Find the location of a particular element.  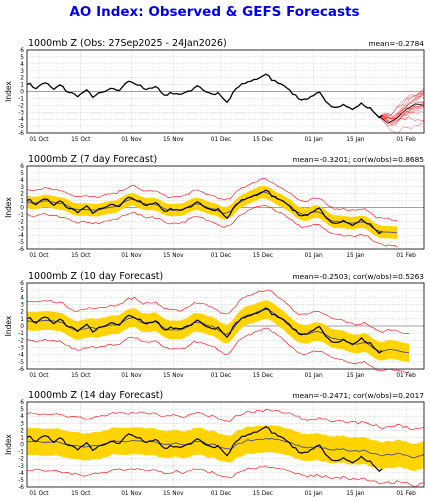

figure-title: AO Index: Observed & GEFS Forecasts is located at coordinates (214, 12).